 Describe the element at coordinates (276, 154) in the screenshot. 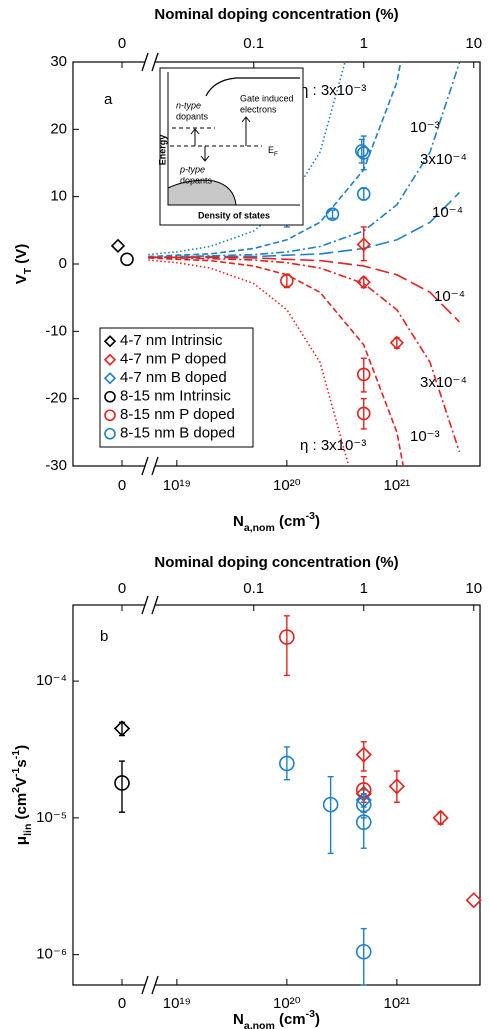

I see `label-part: F` at that location.